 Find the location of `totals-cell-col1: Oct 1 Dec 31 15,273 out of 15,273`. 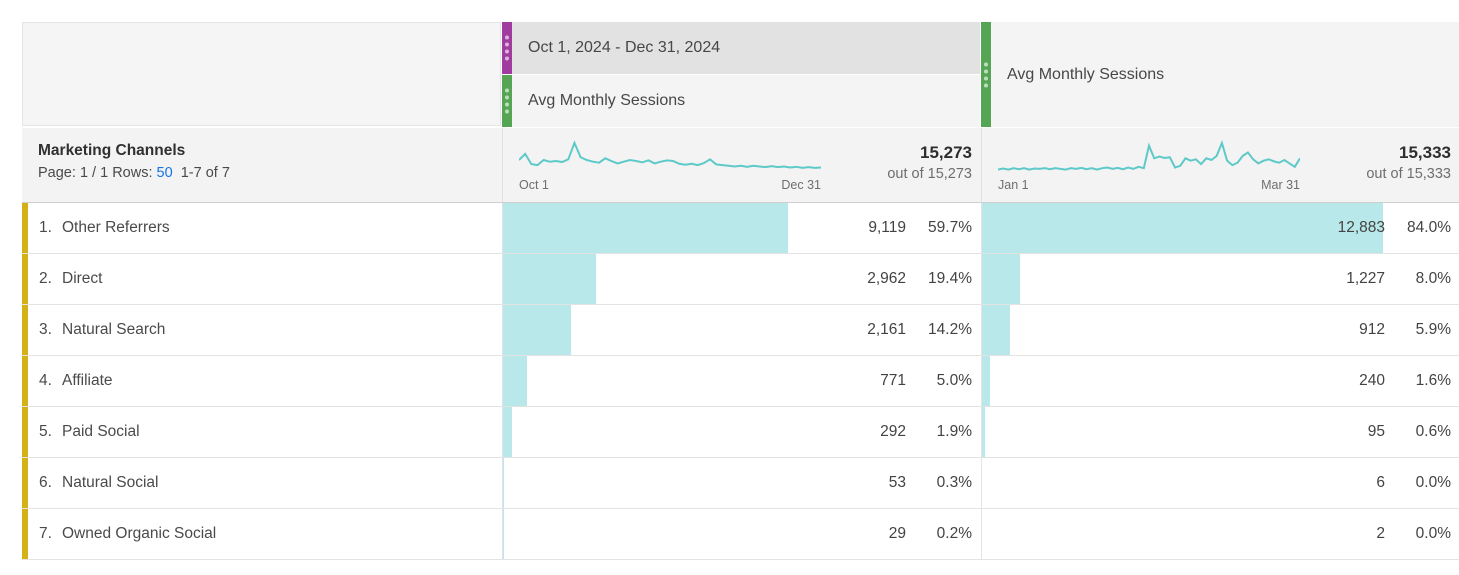

totals-cell-col1: Oct 1 Dec 31 15,273 out of 15,273 is located at coordinates (741, 165).